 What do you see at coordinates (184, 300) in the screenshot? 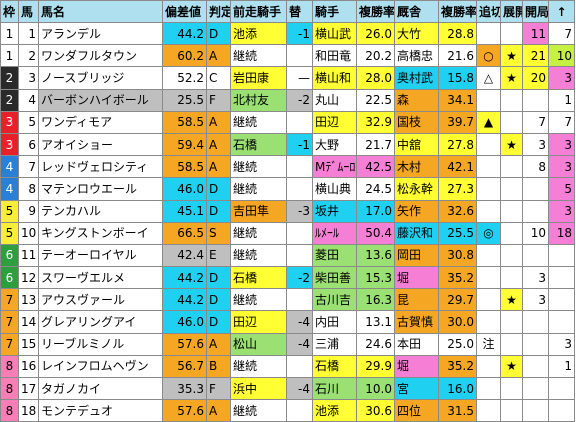
I see `hensa-cell: 44.2` at bounding box center [184, 300].